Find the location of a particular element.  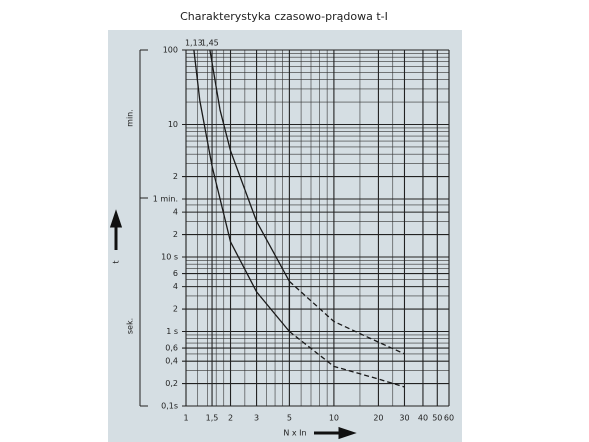

y-tick-label: 10 s is located at coordinates (169, 256).